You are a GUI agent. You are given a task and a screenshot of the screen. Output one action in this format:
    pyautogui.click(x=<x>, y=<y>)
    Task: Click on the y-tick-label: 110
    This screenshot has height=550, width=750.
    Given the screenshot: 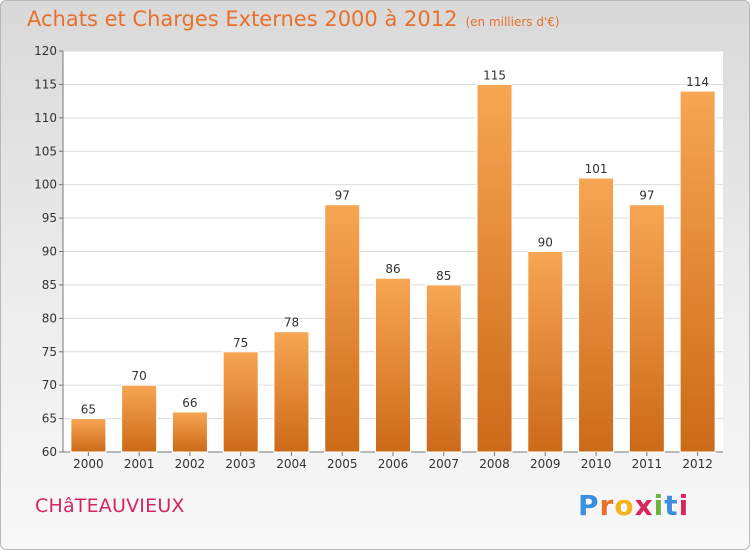 What is the action you would take?
    pyautogui.click(x=45, y=118)
    